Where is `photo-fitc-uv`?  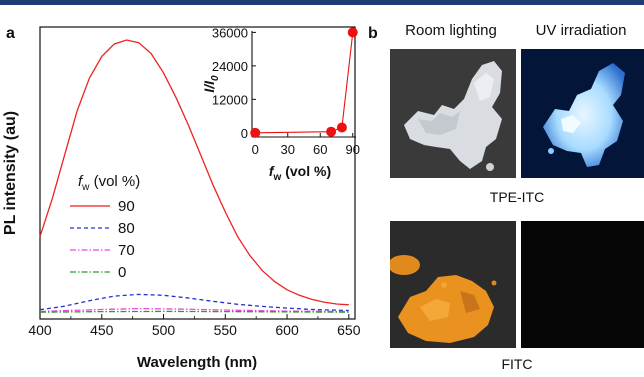
photo-fitc-uv is located at coordinates (582, 284).